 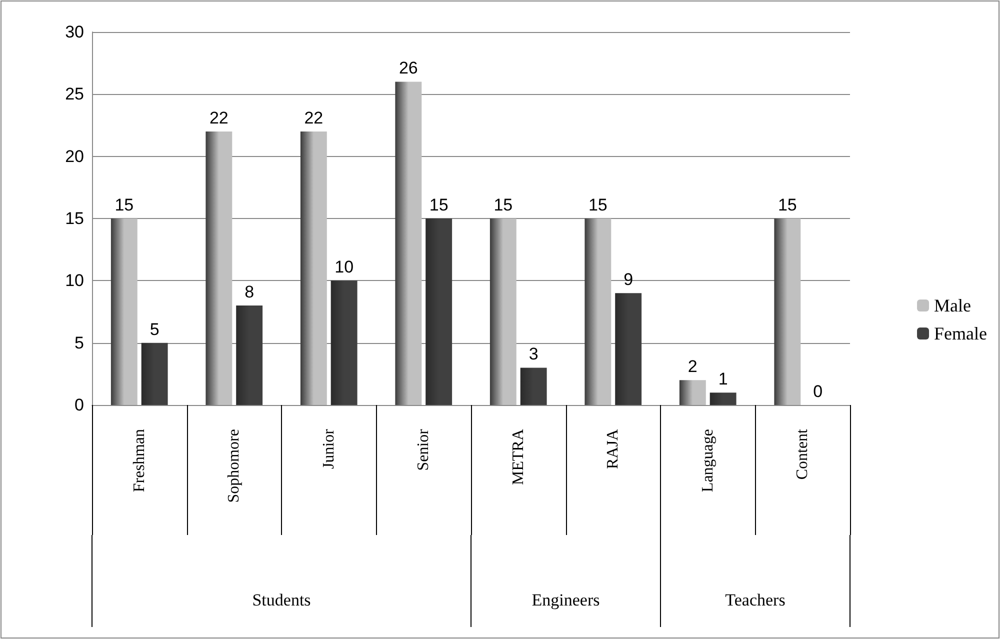 I want to click on data-label: 2, so click(x=693, y=366).